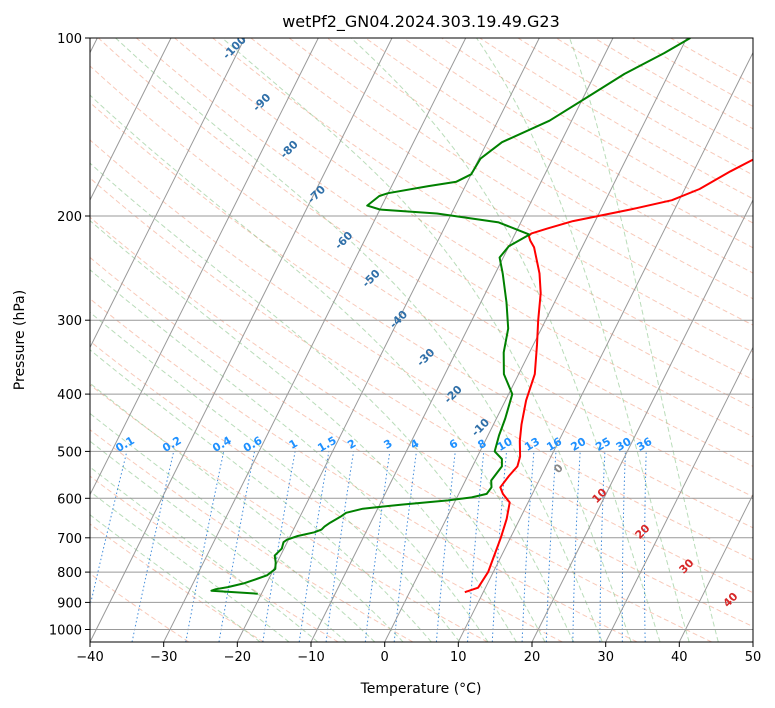 The image size is (775, 708). What do you see at coordinates (385, 657) in the screenshot?
I see `x-tick-label: 0` at bounding box center [385, 657].